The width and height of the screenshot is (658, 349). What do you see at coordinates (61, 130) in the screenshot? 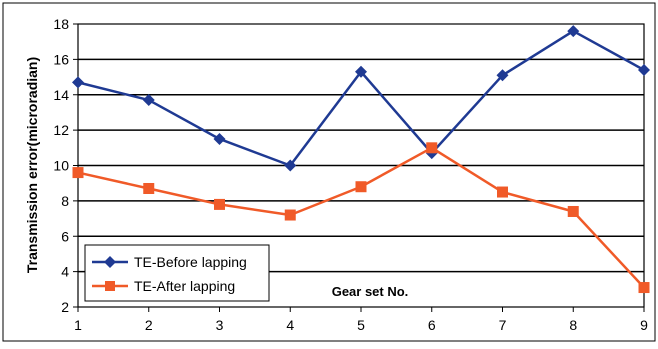
I see `y-tick-label: 12` at bounding box center [61, 130].